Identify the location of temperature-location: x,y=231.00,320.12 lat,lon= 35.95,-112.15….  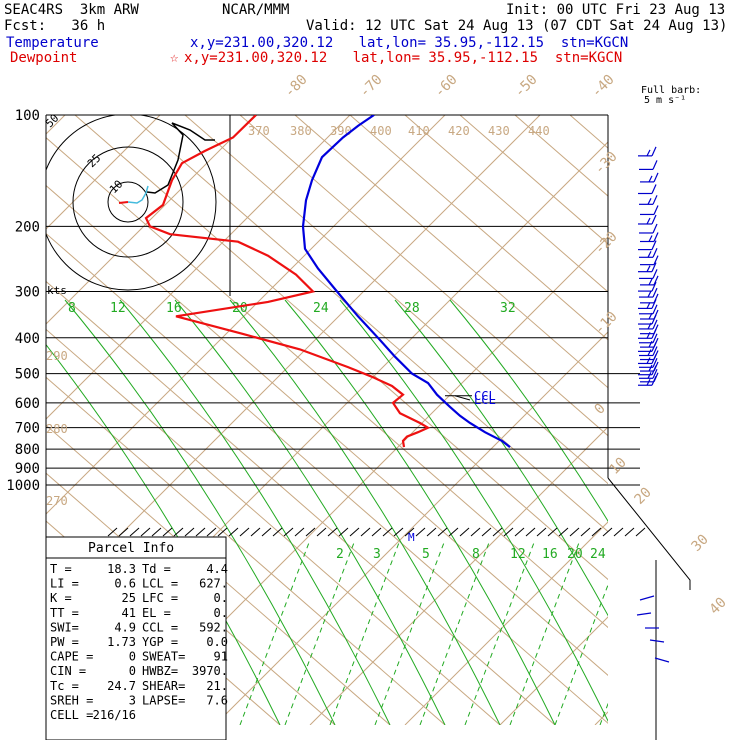
(409, 43).